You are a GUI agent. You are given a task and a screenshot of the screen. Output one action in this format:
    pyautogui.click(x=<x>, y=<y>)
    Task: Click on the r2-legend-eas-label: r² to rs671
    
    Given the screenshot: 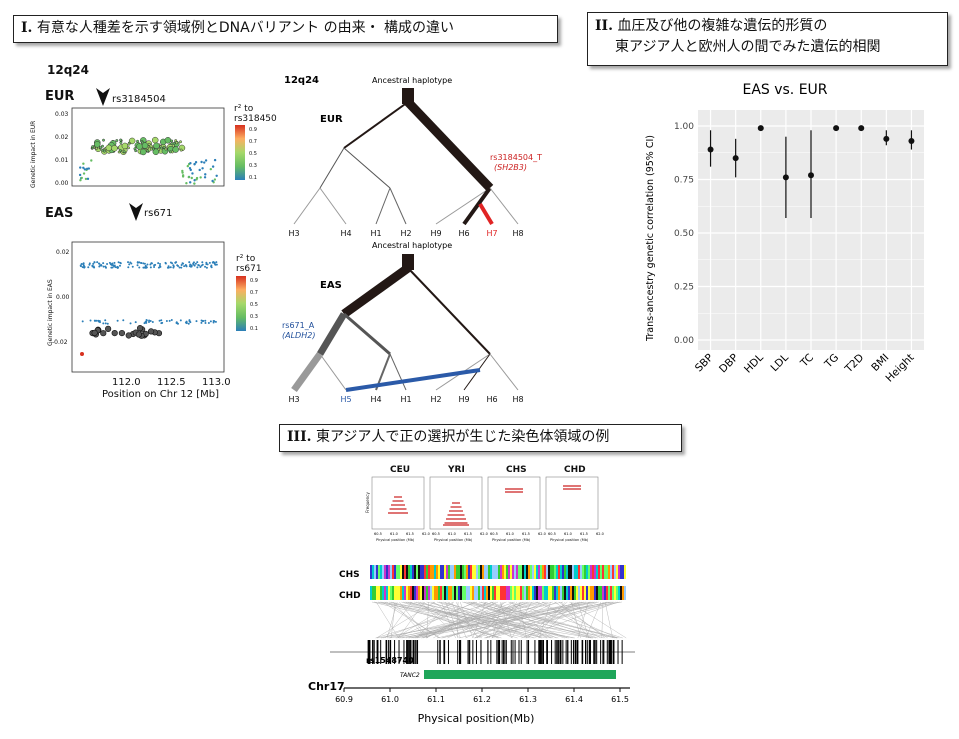 What is the action you would take?
    pyautogui.click(x=249, y=264)
    